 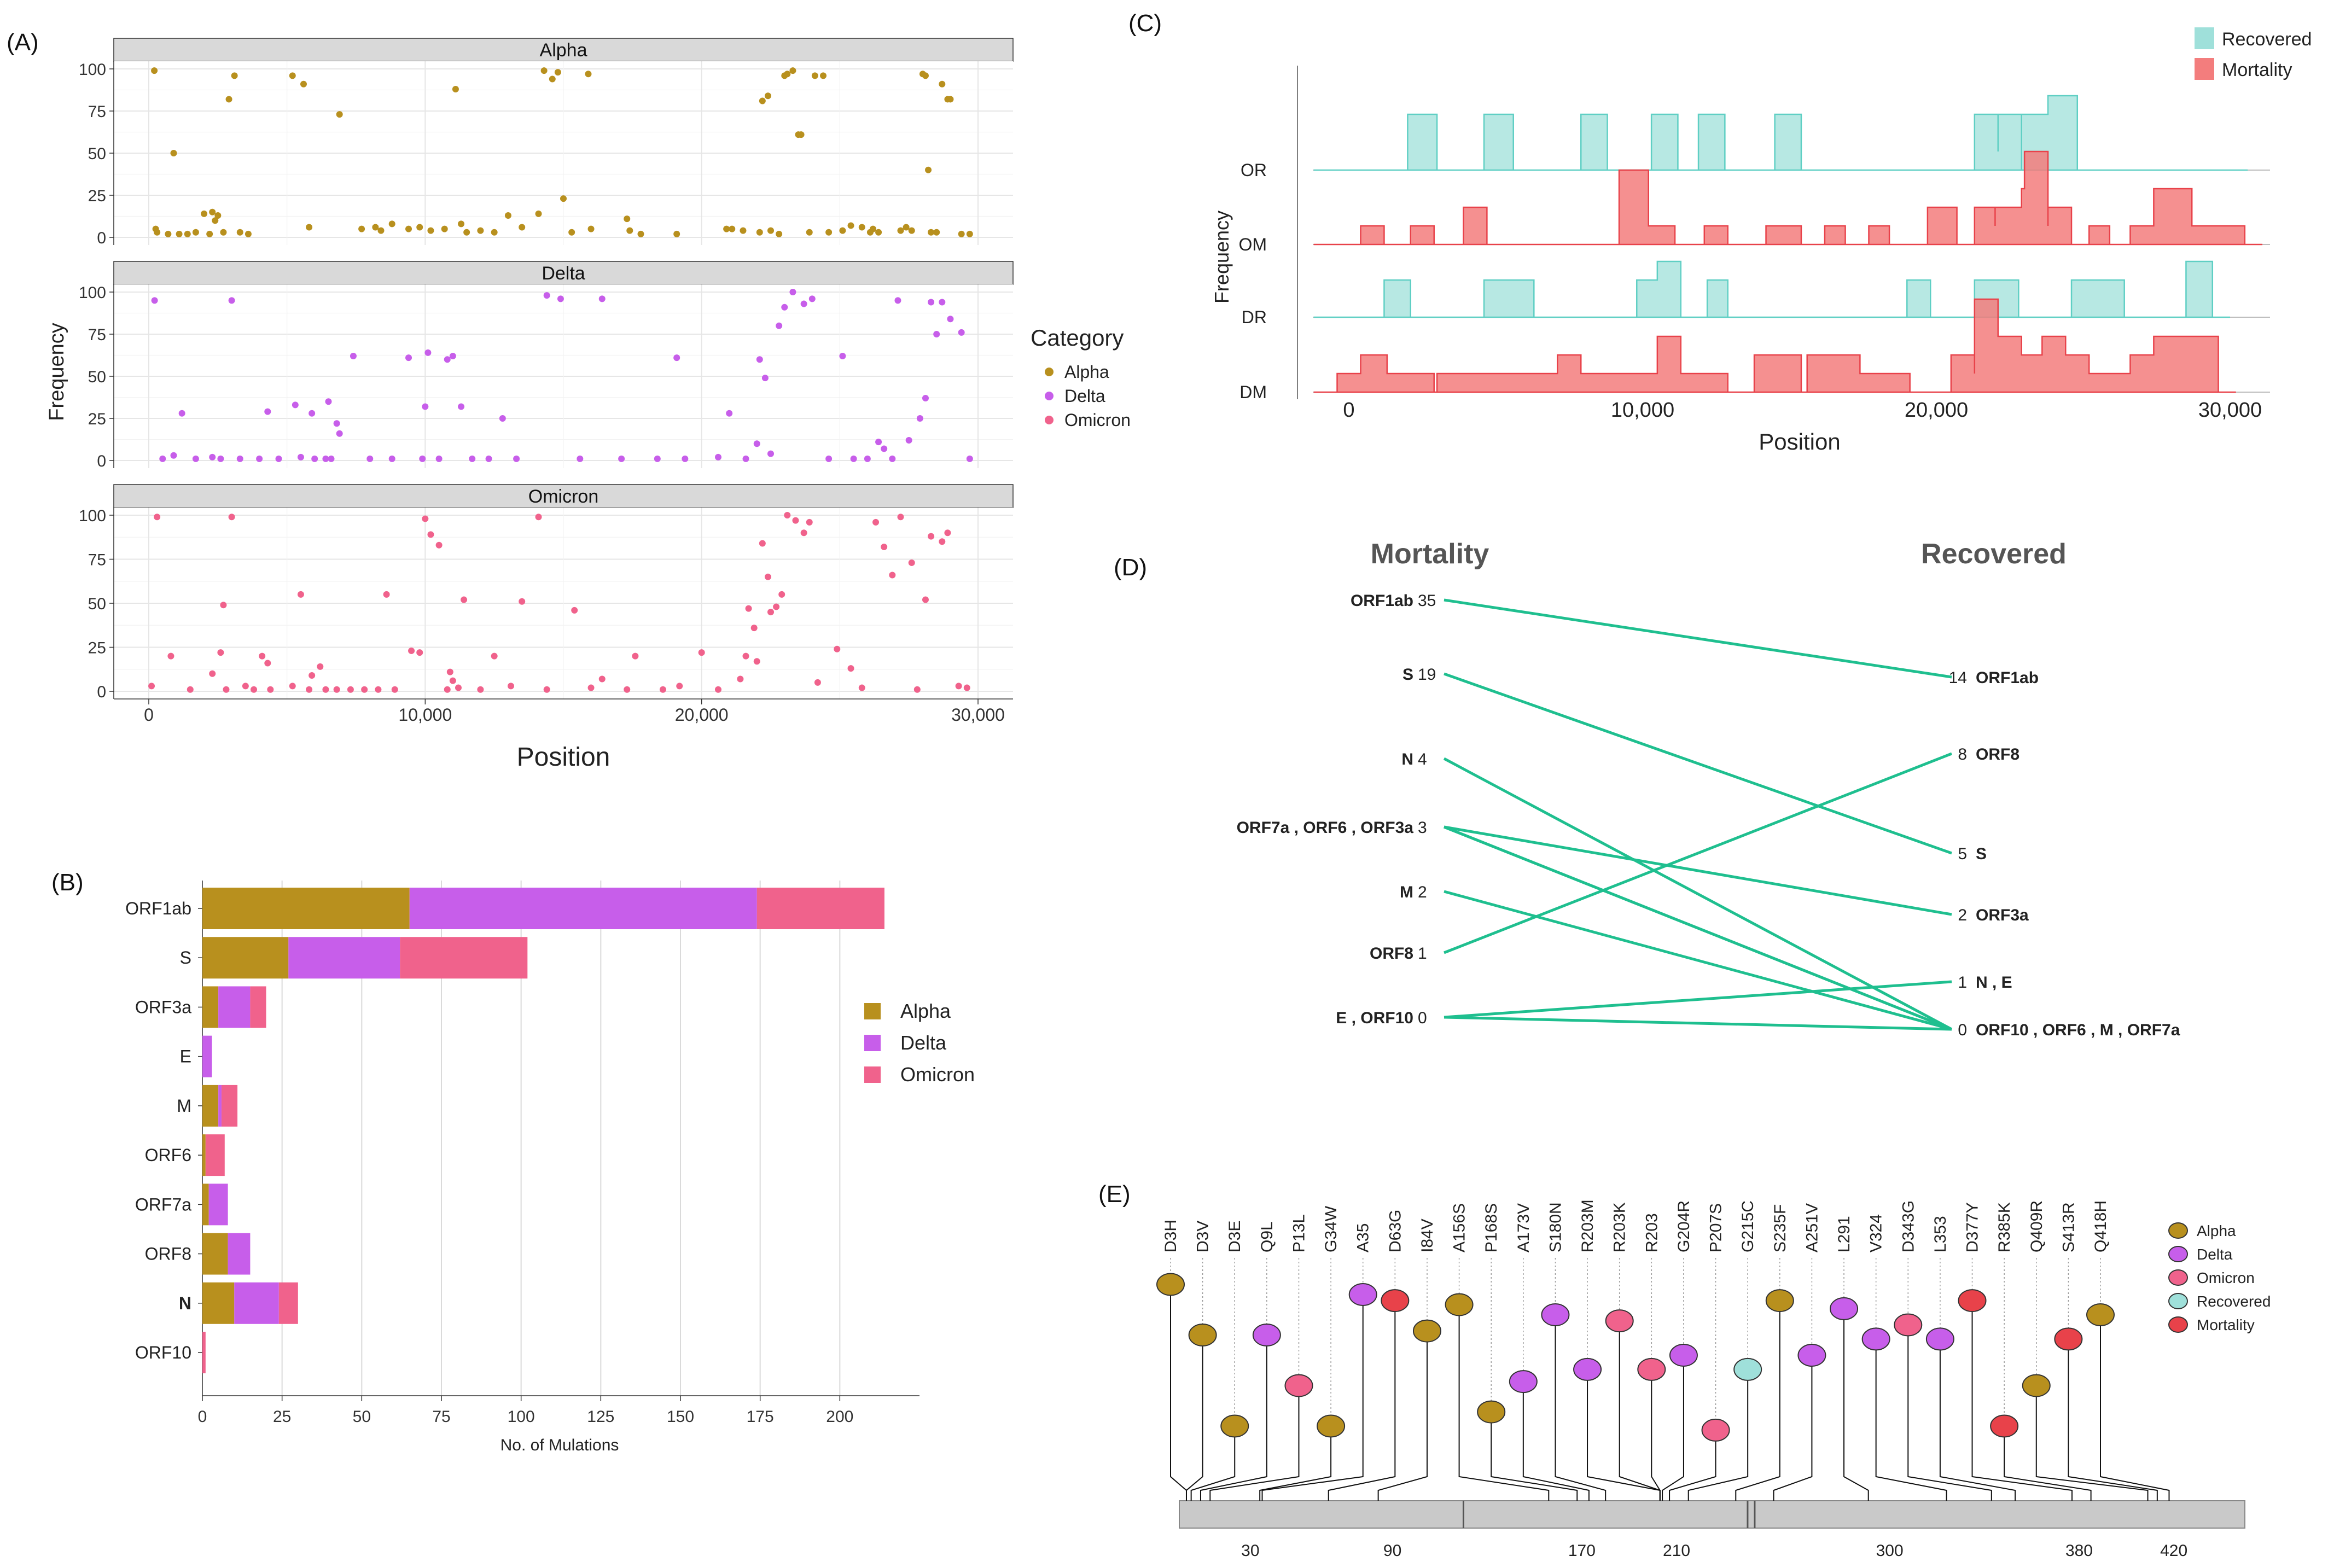 What do you see at coordinates (1427, 1235) in the screenshot?
I see `mutation-label: I84V` at bounding box center [1427, 1235].